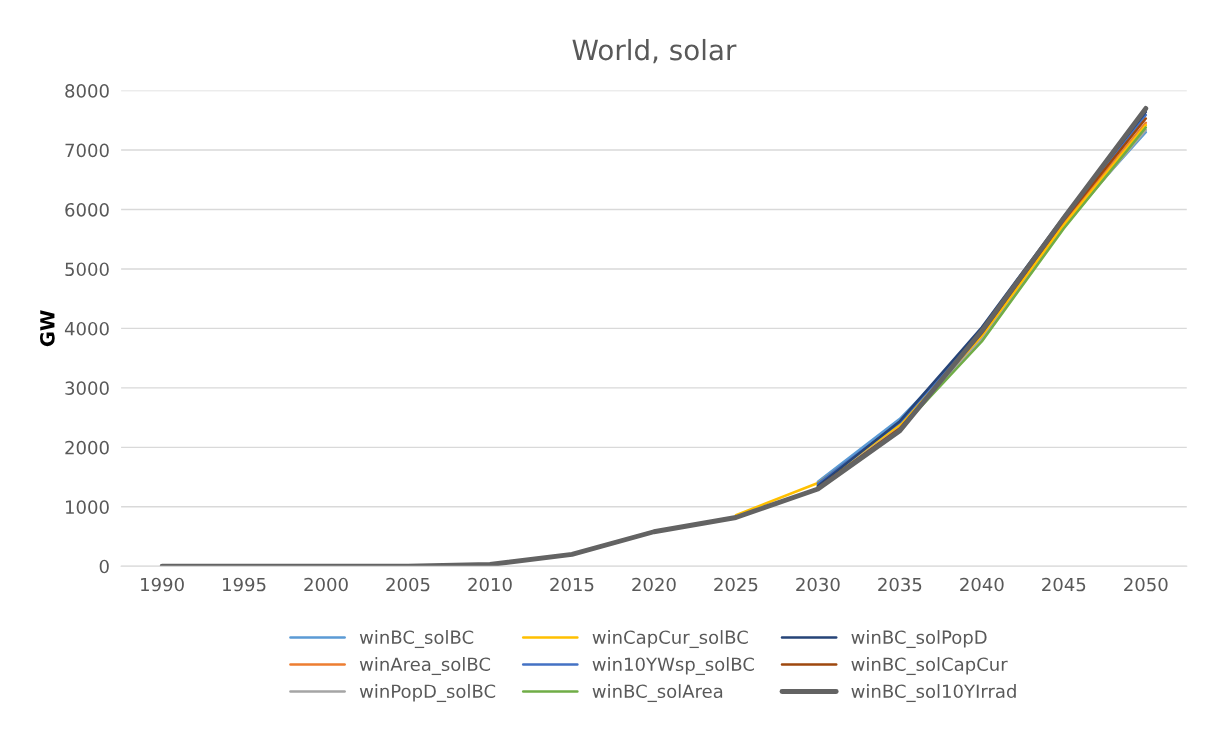 This screenshot has height=755, width=1211. Describe the element at coordinates (326, 584) in the screenshot. I see `x-tick-label: 2000` at that location.